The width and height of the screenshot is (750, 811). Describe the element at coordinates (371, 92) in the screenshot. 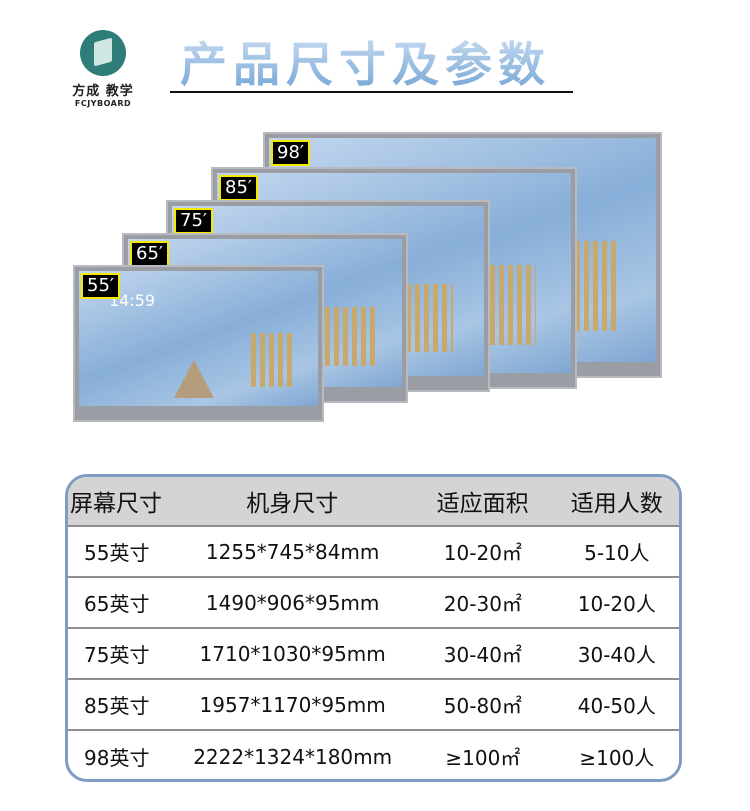

I see `title-divider` at that location.